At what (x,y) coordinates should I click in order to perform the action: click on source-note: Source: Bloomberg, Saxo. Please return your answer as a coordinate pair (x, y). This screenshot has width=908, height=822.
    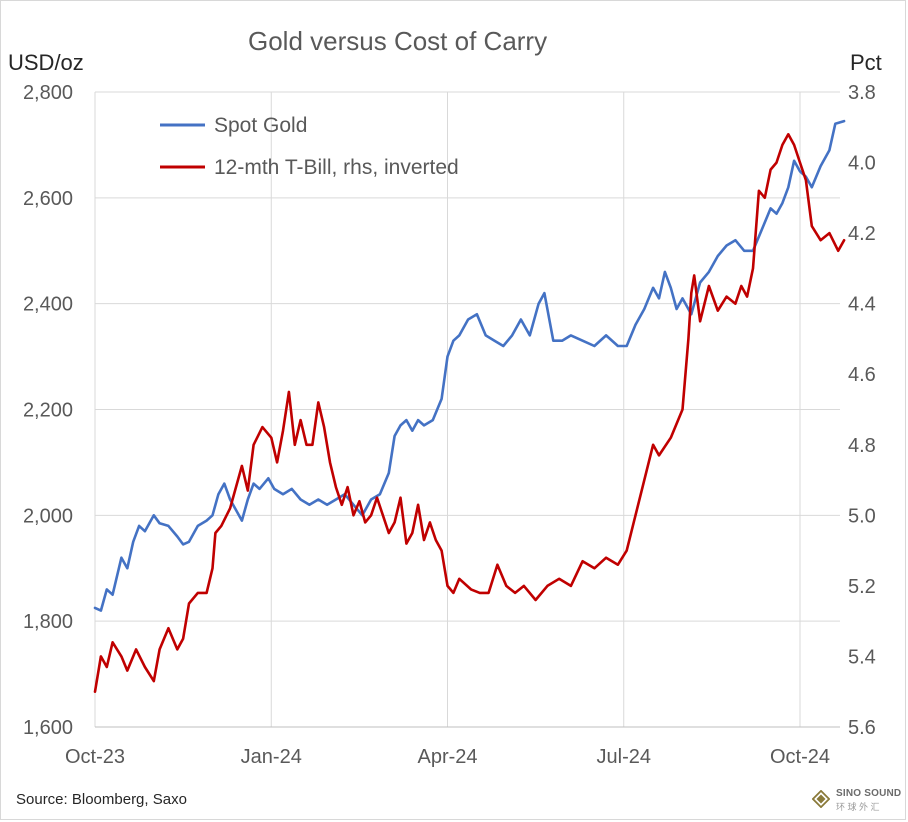
    Looking at the image, I should click on (101, 799).